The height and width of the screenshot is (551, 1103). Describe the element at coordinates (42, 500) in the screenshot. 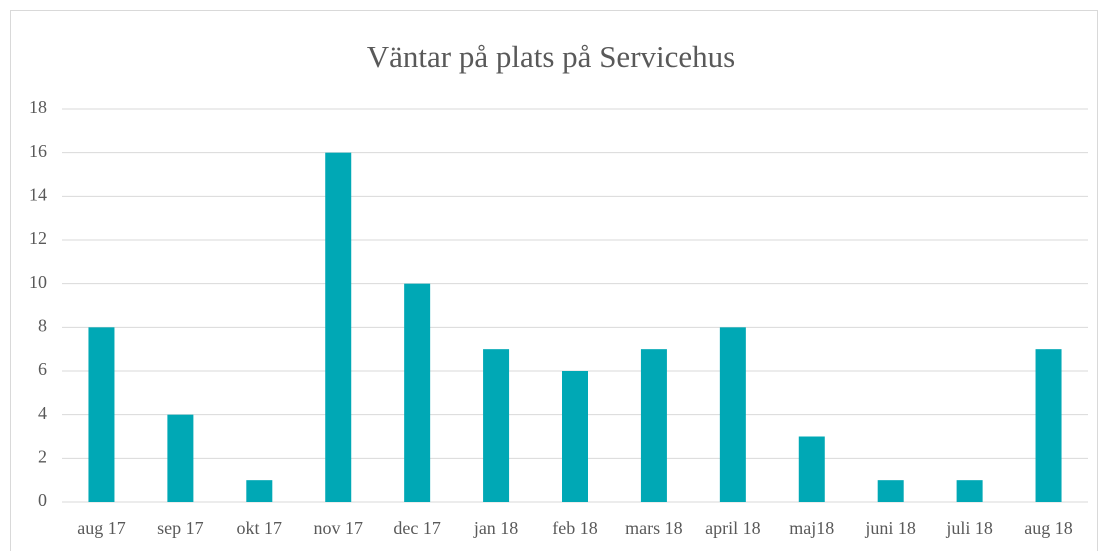

I see `y-tick-label: 0` at that location.